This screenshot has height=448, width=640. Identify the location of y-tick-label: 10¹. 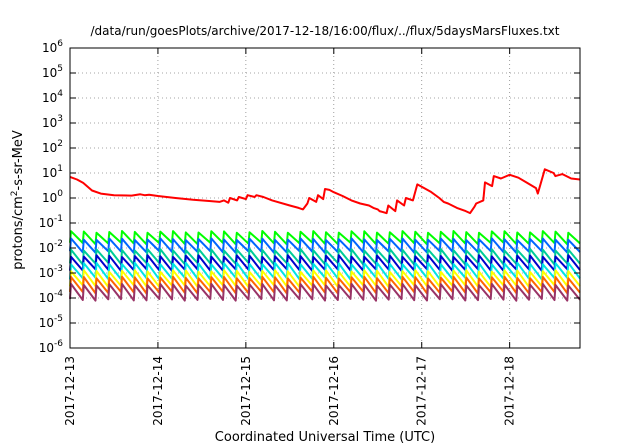
(52, 172).